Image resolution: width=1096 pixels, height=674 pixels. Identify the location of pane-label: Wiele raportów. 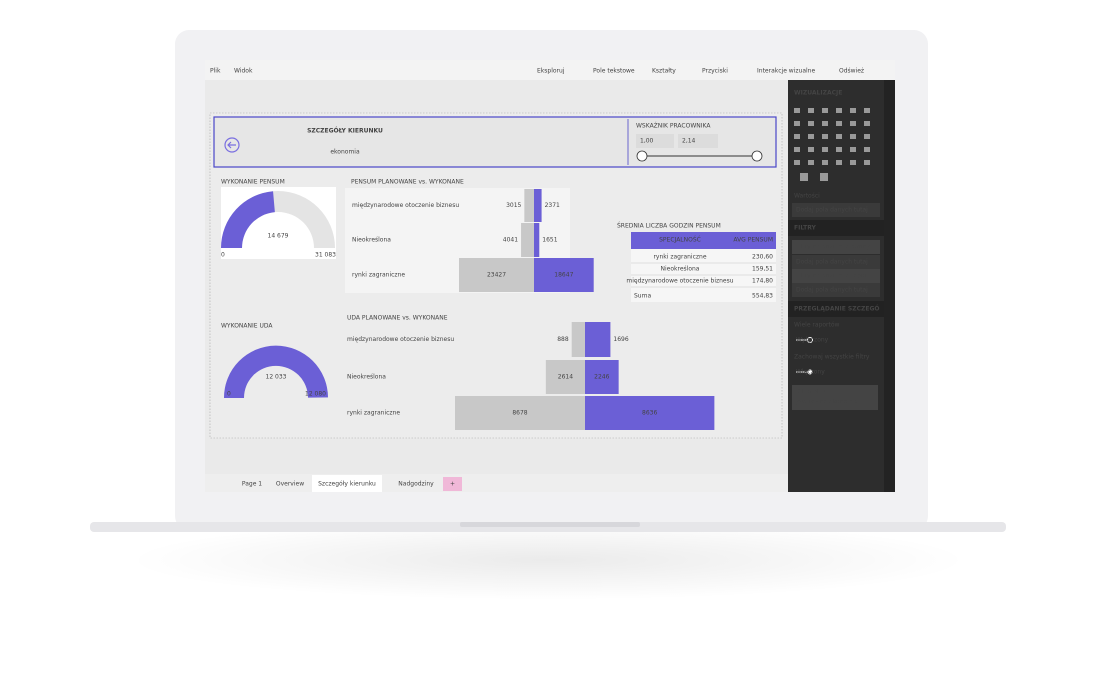
(817, 325).